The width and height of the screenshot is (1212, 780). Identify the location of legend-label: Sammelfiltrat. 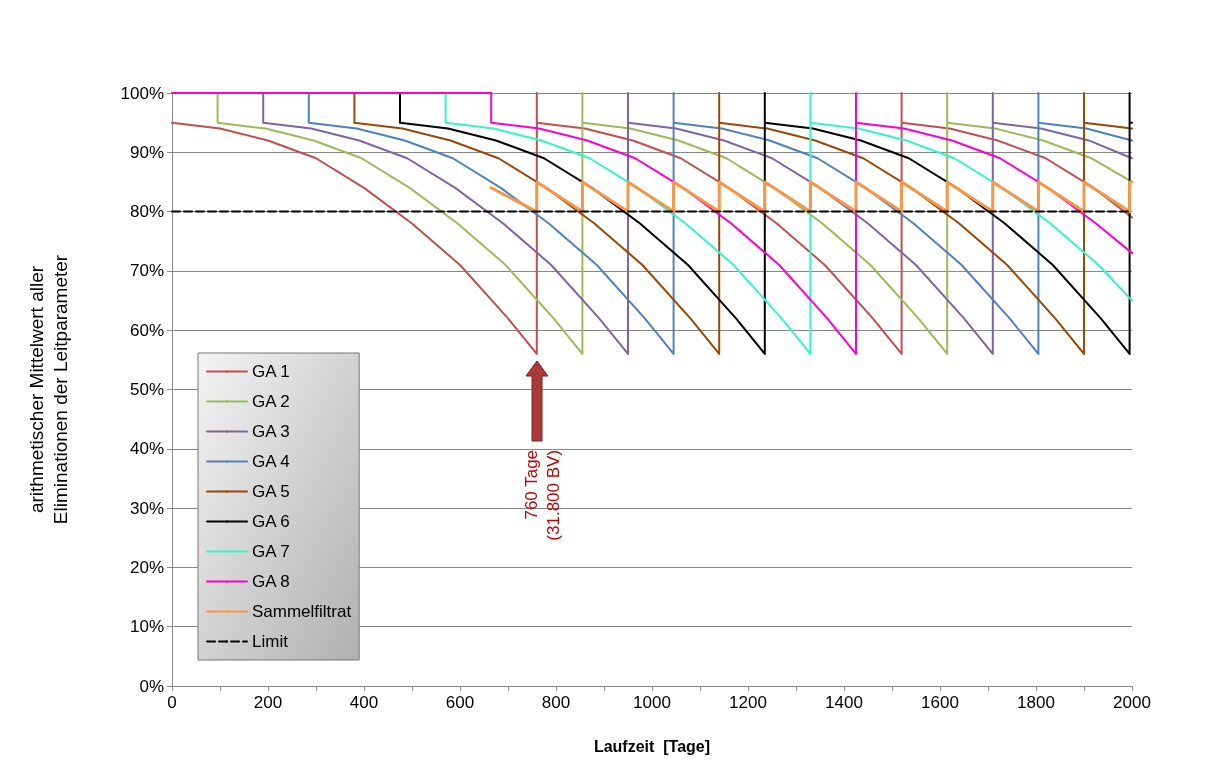
(302, 611).